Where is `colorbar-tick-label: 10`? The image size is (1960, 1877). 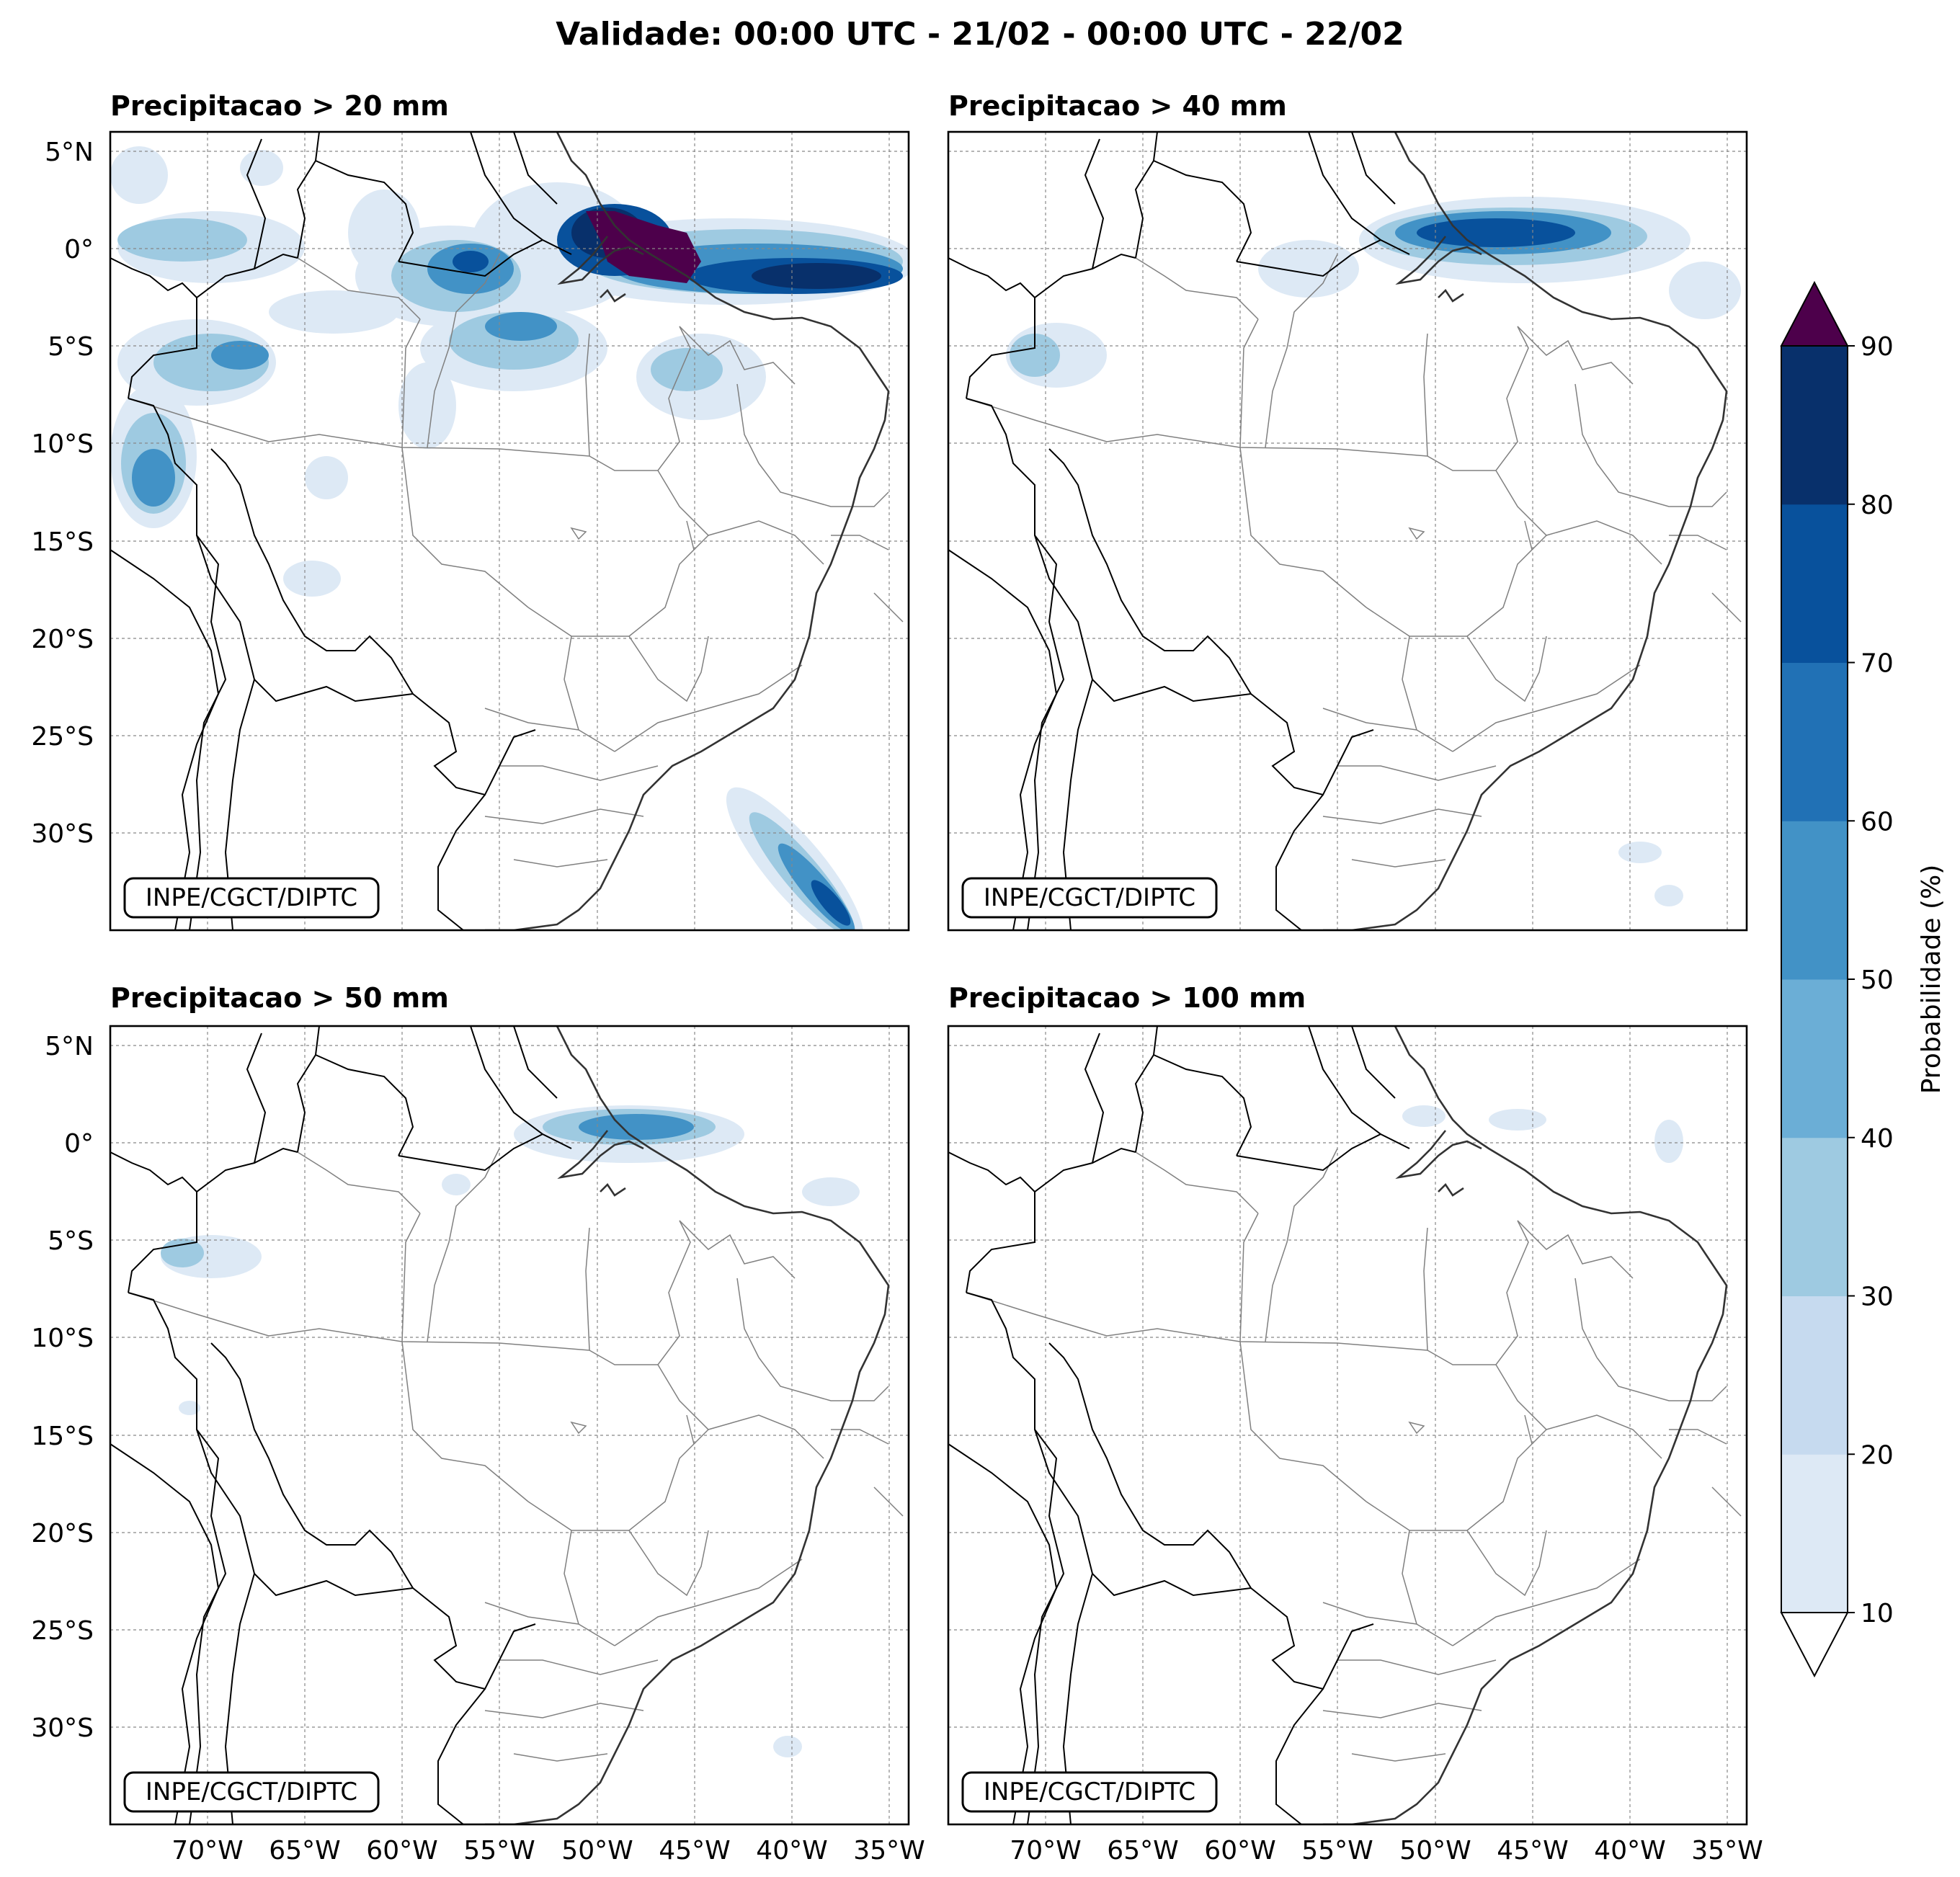
colorbar-tick-label: 10 is located at coordinates (1877, 1613).